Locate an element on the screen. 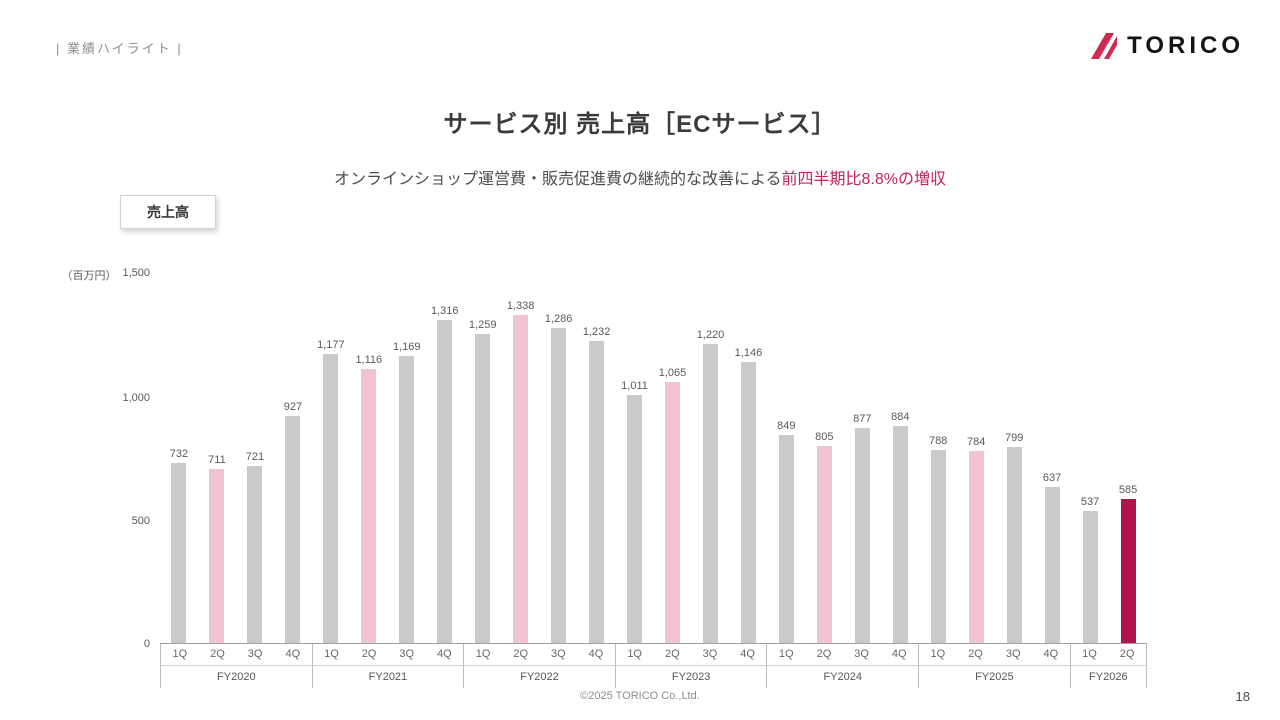 This screenshot has height=720, width=1280. bar-group-FY2021: 1,177 1,116 1,169 1,316 is located at coordinates (388, 459).